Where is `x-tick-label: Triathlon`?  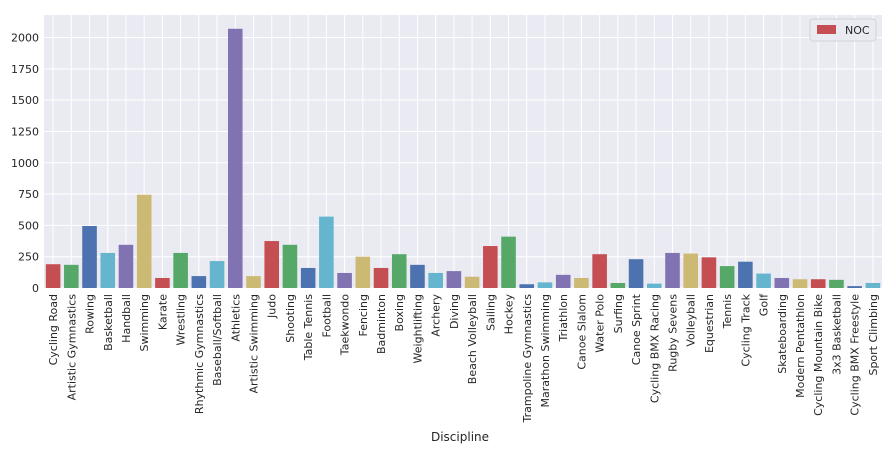 x-tick-label: Triathlon is located at coordinates (563, 318).